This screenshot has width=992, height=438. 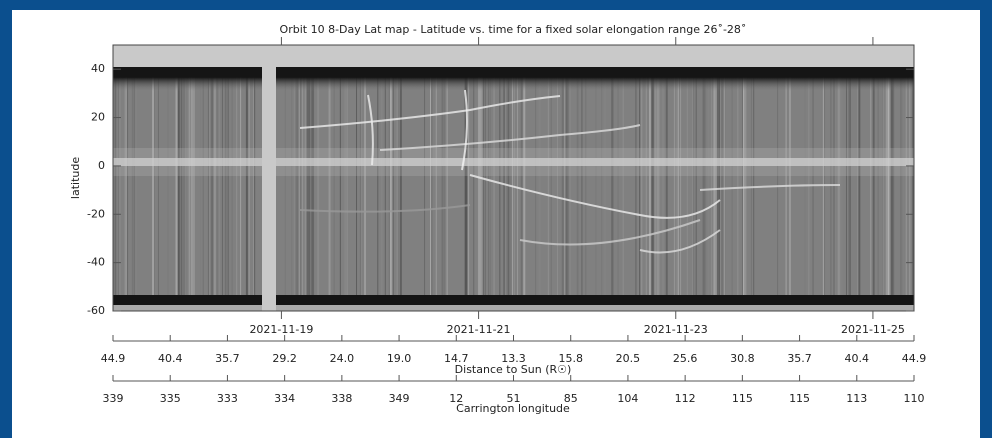 What do you see at coordinates (456, 358) in the screenshot?
I see `distance-tick-label: 14.7` at bounding box center [456, 358].